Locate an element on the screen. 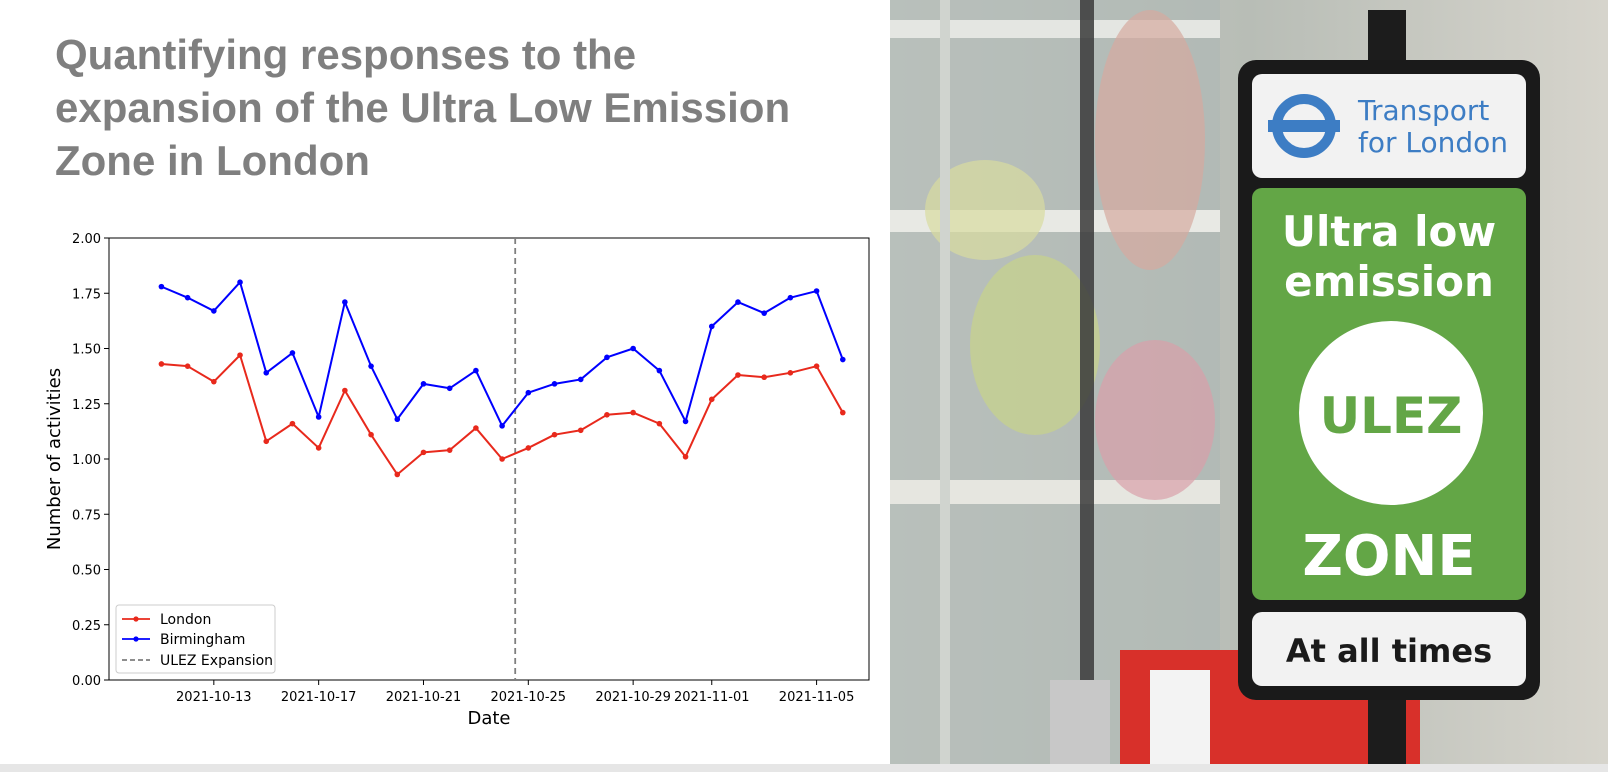 This screenshot has width=1608, height=772. y-tick-label: 0.25 is located at coordinates (86, 626).